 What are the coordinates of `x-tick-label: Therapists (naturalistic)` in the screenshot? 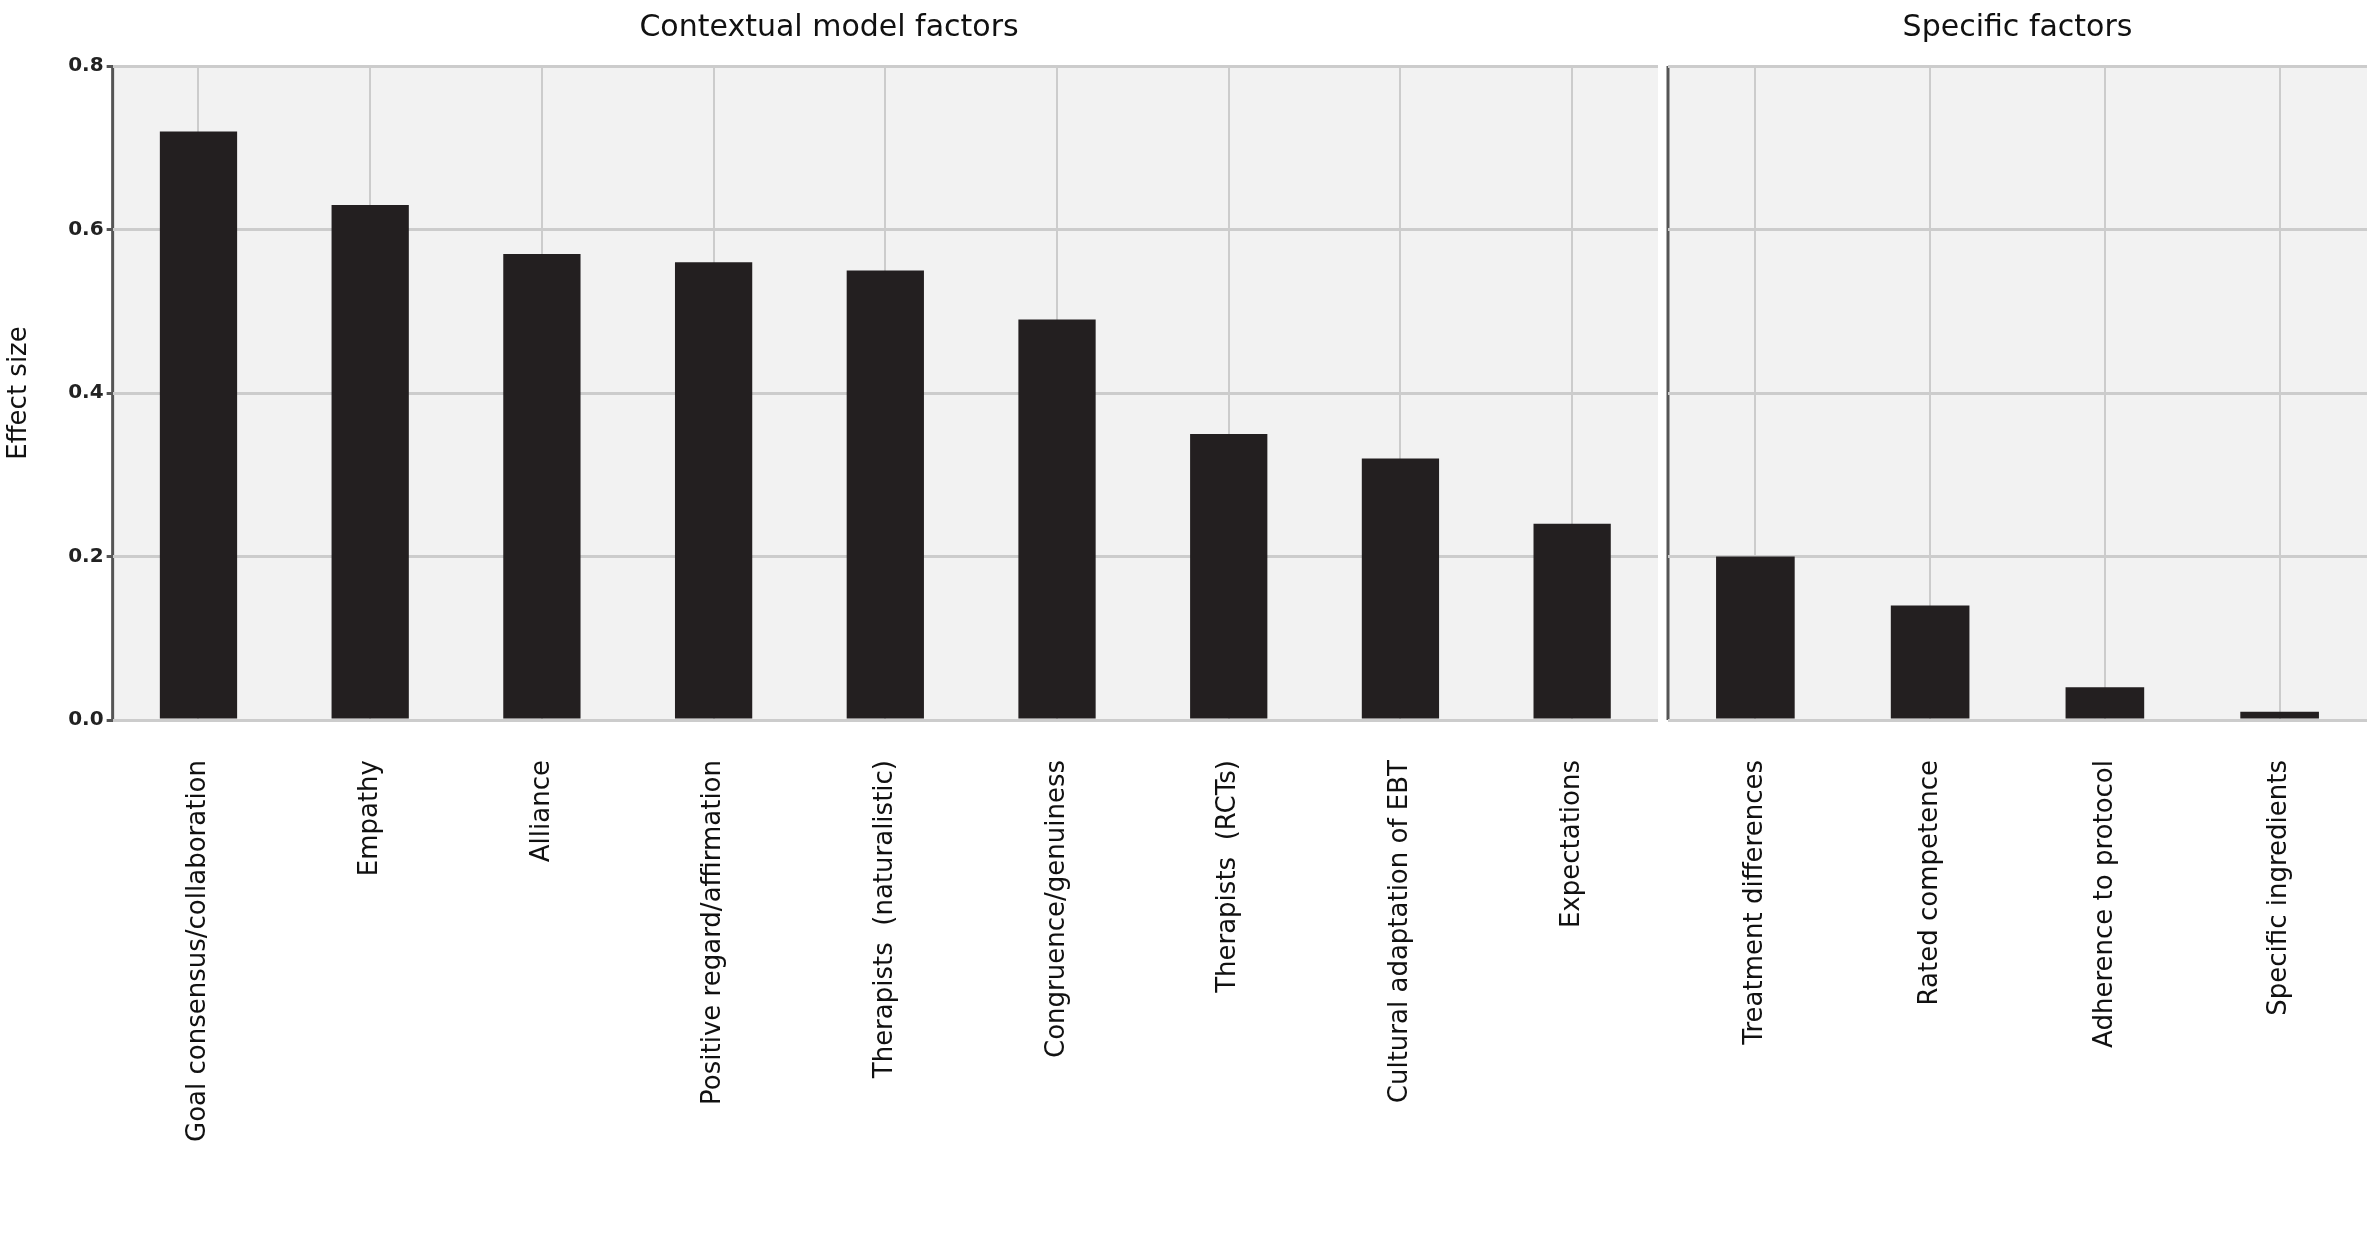 It's located at (883, 920).